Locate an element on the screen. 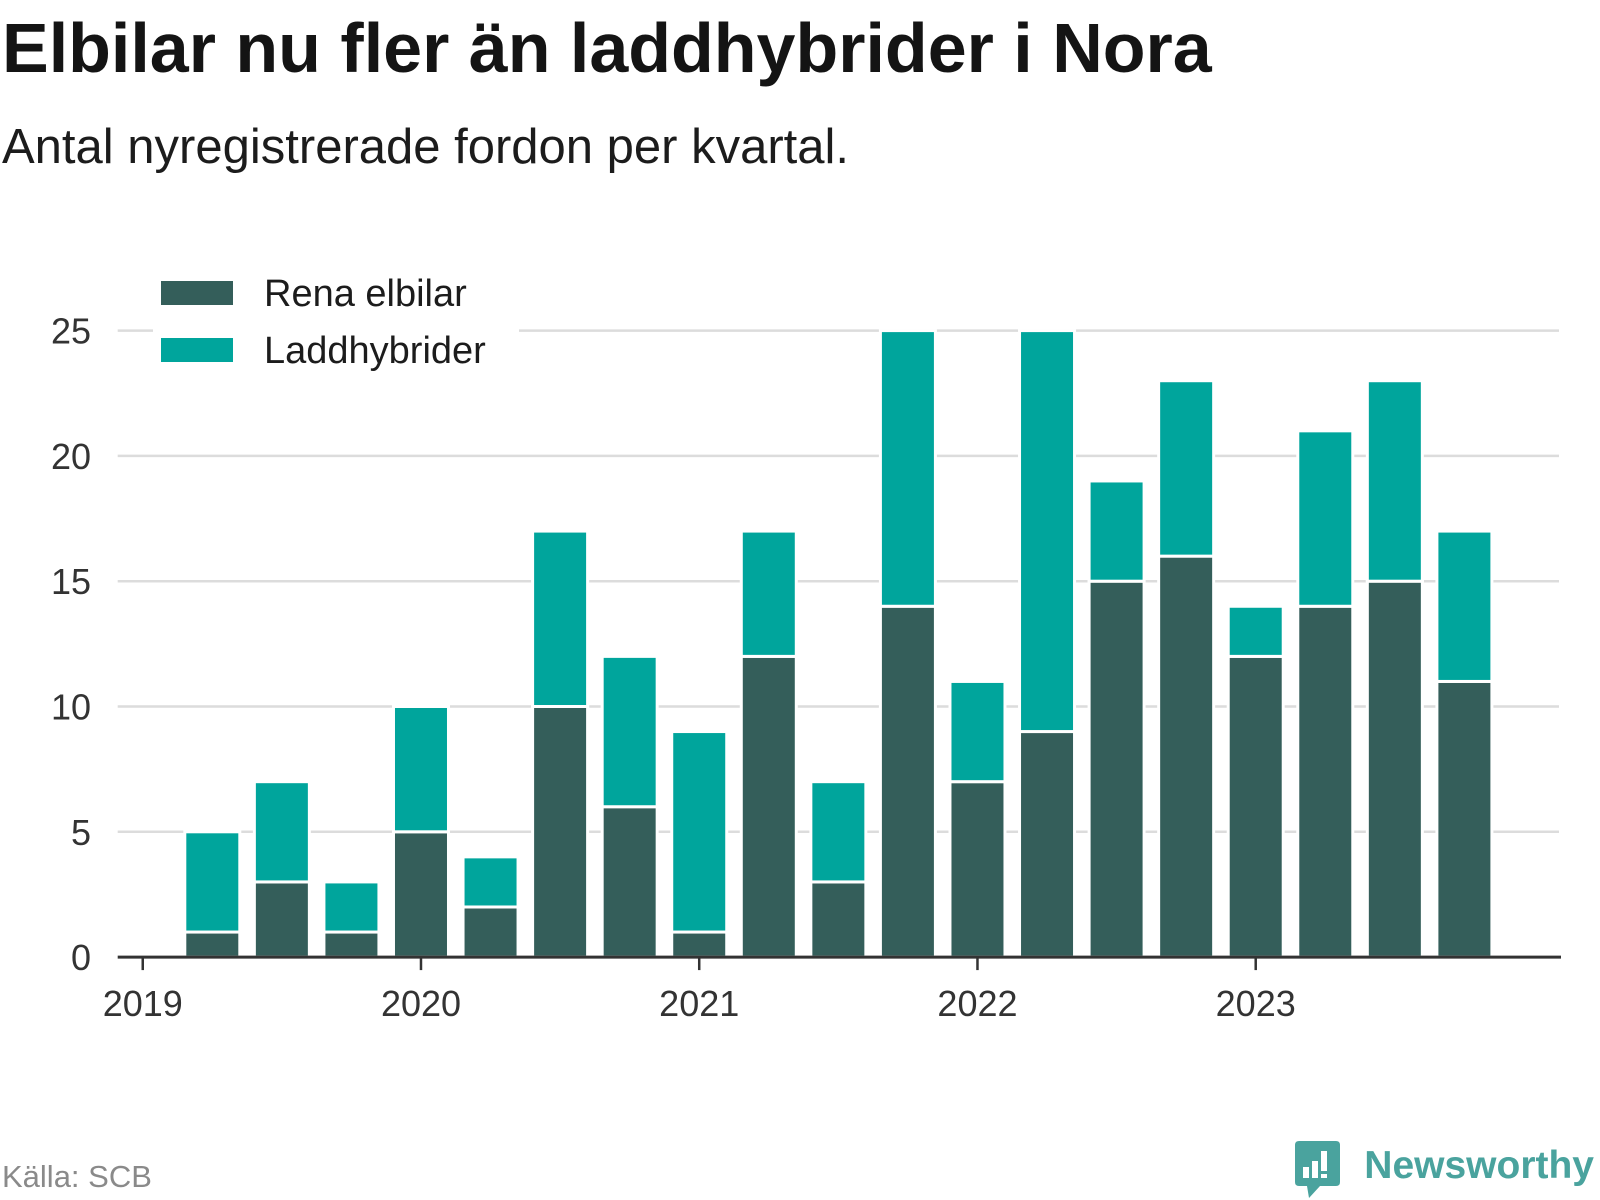  logo-bar-short is located at coordinates (1306, 1172).